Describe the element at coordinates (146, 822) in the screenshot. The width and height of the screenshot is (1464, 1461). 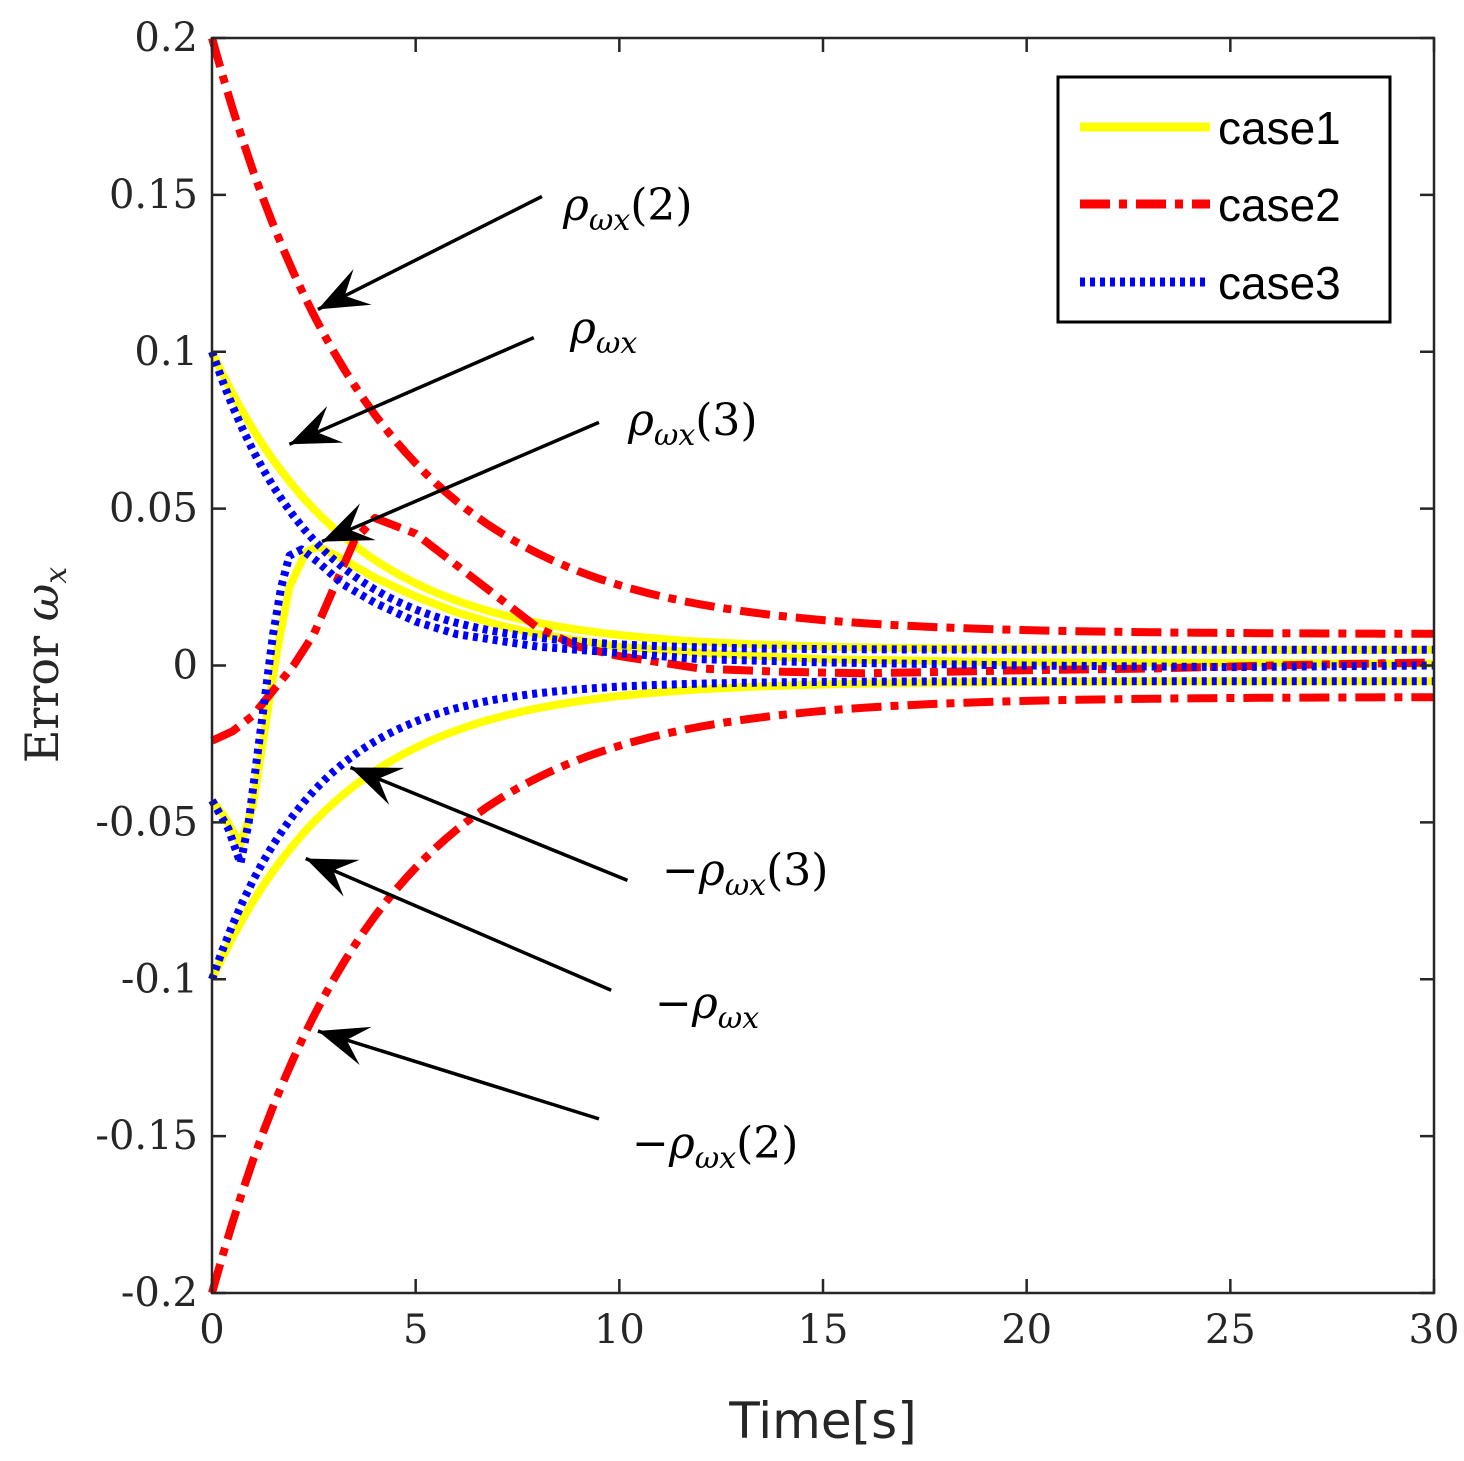
I see `y-tick-label: -0.05` at that location.